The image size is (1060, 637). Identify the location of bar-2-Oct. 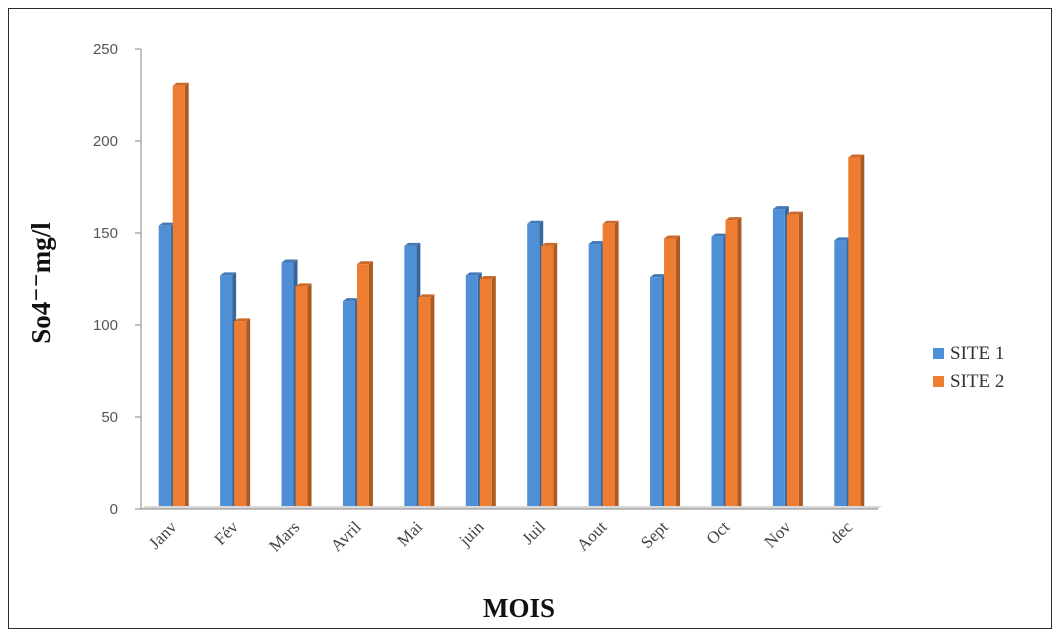
(733, 363).